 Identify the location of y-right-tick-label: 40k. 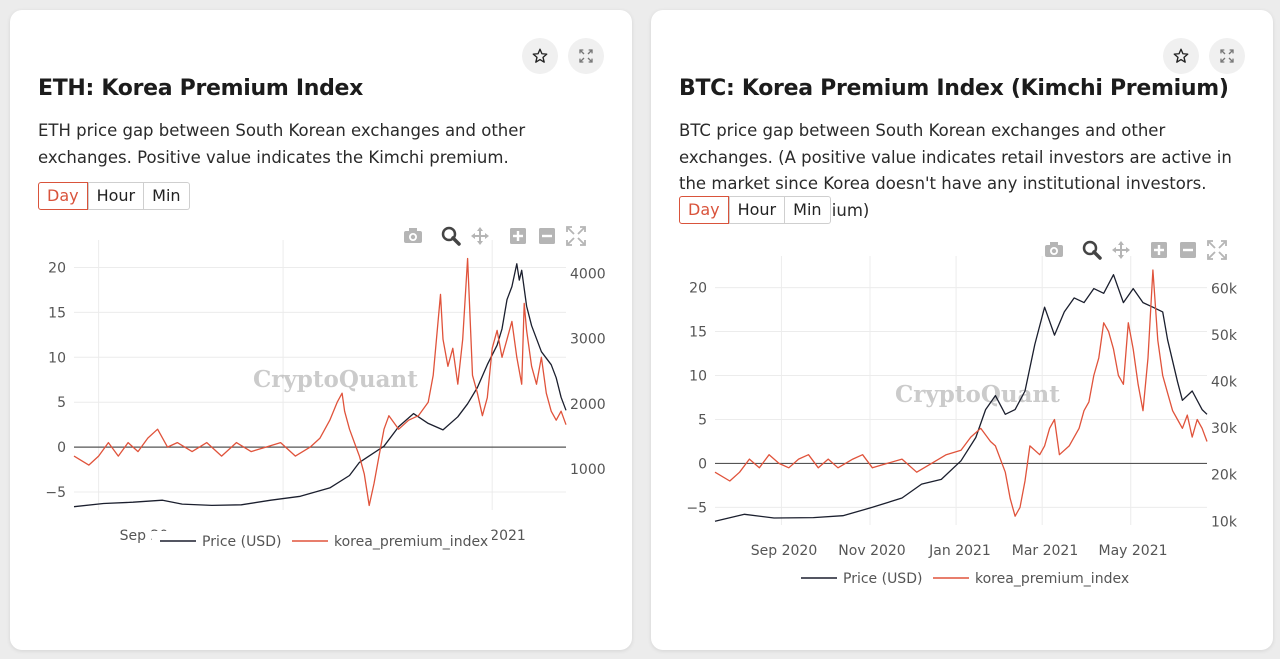
(1224, 383).